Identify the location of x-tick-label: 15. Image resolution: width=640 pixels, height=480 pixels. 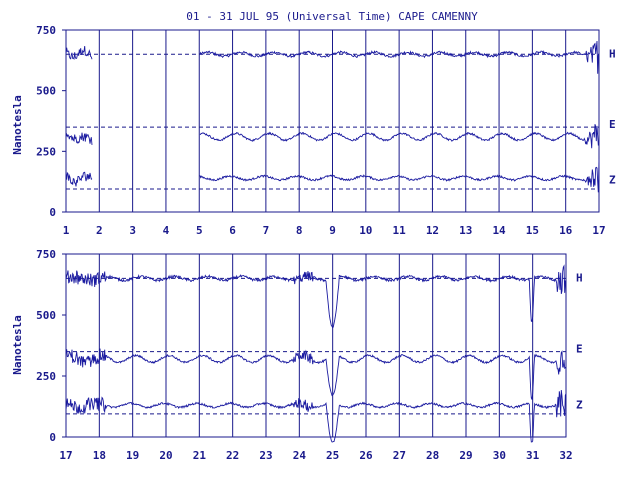
(532, 230).